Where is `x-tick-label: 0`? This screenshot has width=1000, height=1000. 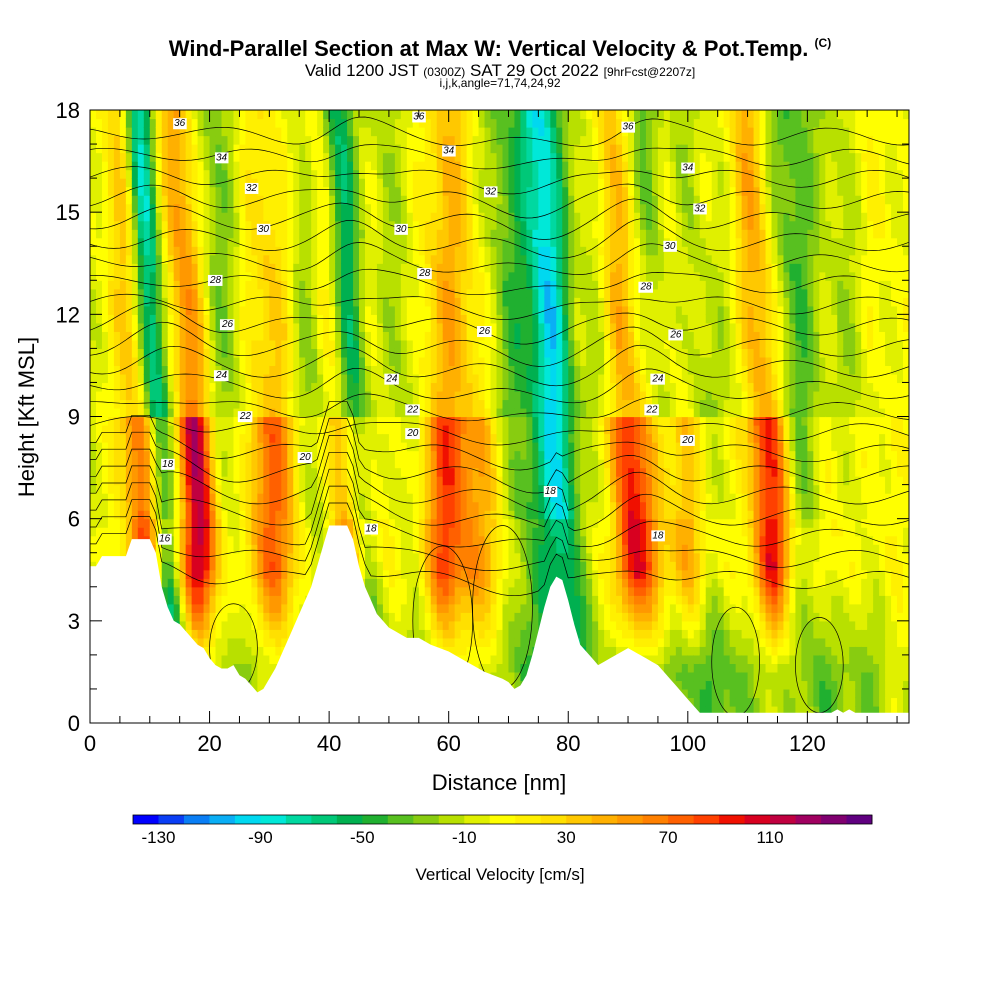 x-tick-label: 0 is located at coordinates (90, 743).